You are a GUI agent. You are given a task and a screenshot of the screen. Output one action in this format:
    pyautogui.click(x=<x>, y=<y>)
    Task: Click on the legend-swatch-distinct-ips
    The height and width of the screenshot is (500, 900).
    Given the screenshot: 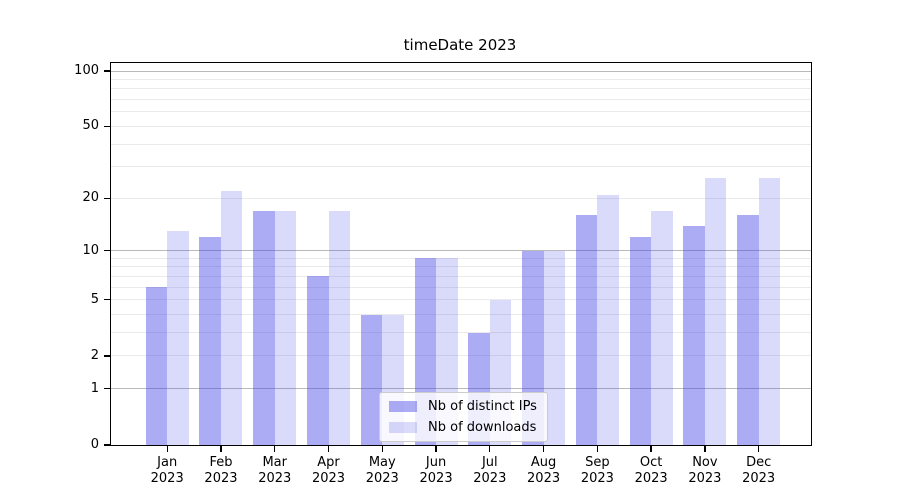 What is the action you would take?
    pyautogui.click(x=403, y=406)
    